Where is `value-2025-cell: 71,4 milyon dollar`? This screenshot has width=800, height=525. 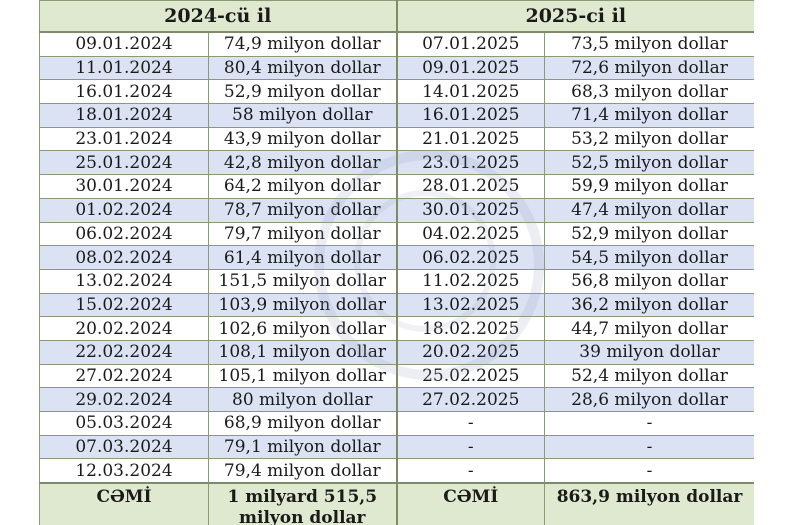 value-2025-cell: 71,4 milyon dollar is located at coordinates (649, 115).